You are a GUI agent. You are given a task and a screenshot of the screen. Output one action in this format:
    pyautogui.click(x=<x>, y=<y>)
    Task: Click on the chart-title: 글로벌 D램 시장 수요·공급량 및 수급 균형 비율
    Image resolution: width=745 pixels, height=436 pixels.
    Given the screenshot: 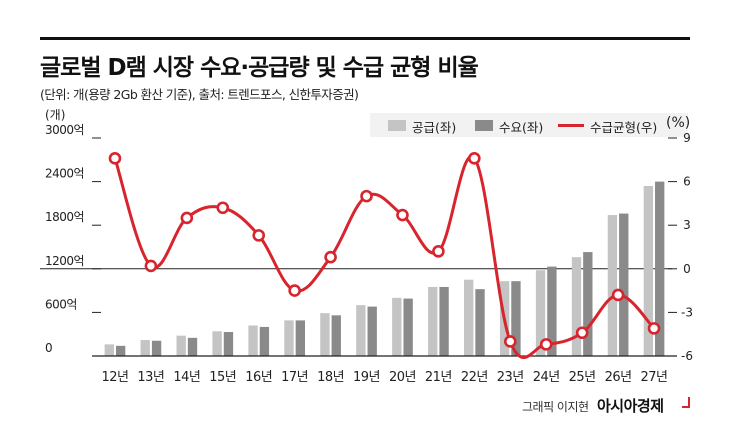 What is the action you would take?
    pyautogui.click(x=259, y=68)
    